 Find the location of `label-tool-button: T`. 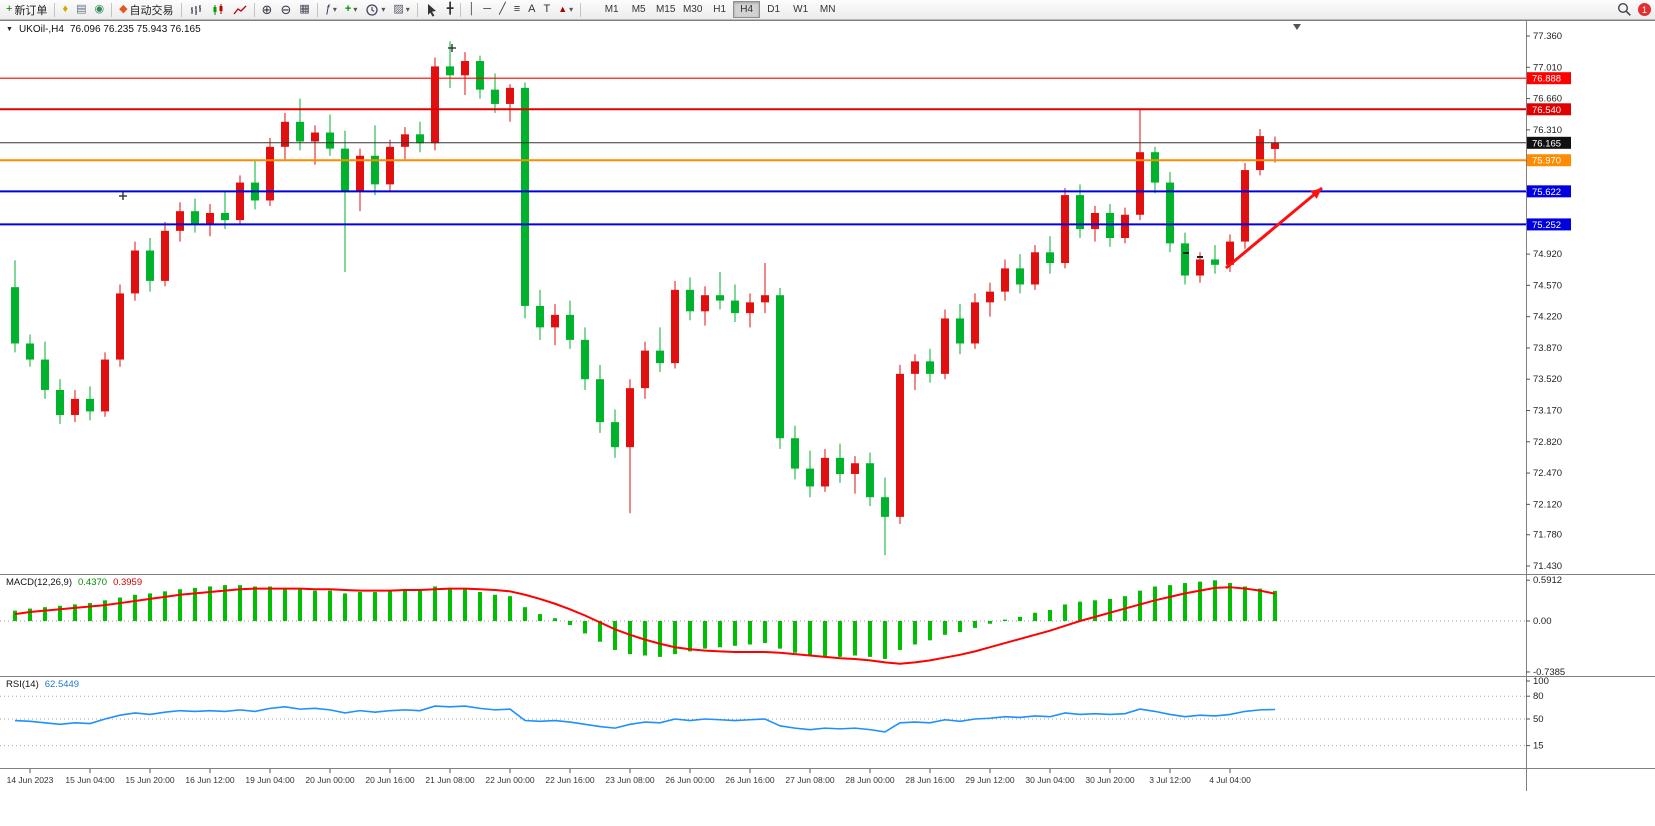

label-tool-button: T is located at coordinates (546, 9).